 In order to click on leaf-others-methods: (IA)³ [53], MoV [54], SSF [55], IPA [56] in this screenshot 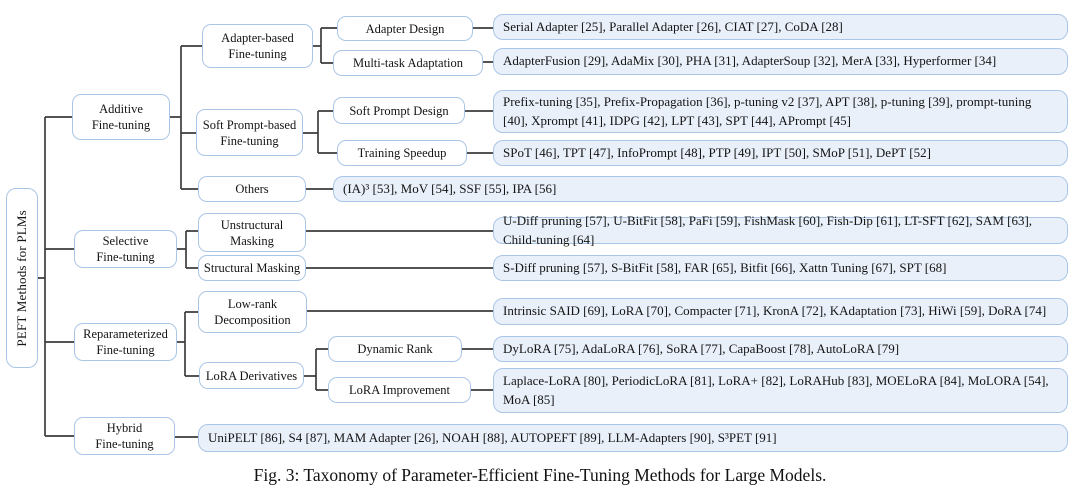, I will do `click(700, 189)`.